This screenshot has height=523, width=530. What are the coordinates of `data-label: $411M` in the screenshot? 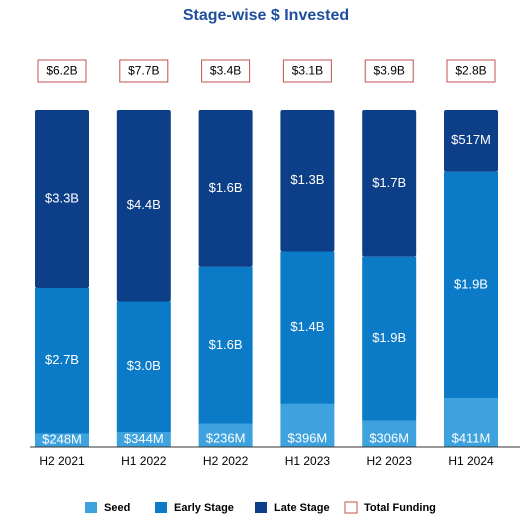 It's located at (471, 437).